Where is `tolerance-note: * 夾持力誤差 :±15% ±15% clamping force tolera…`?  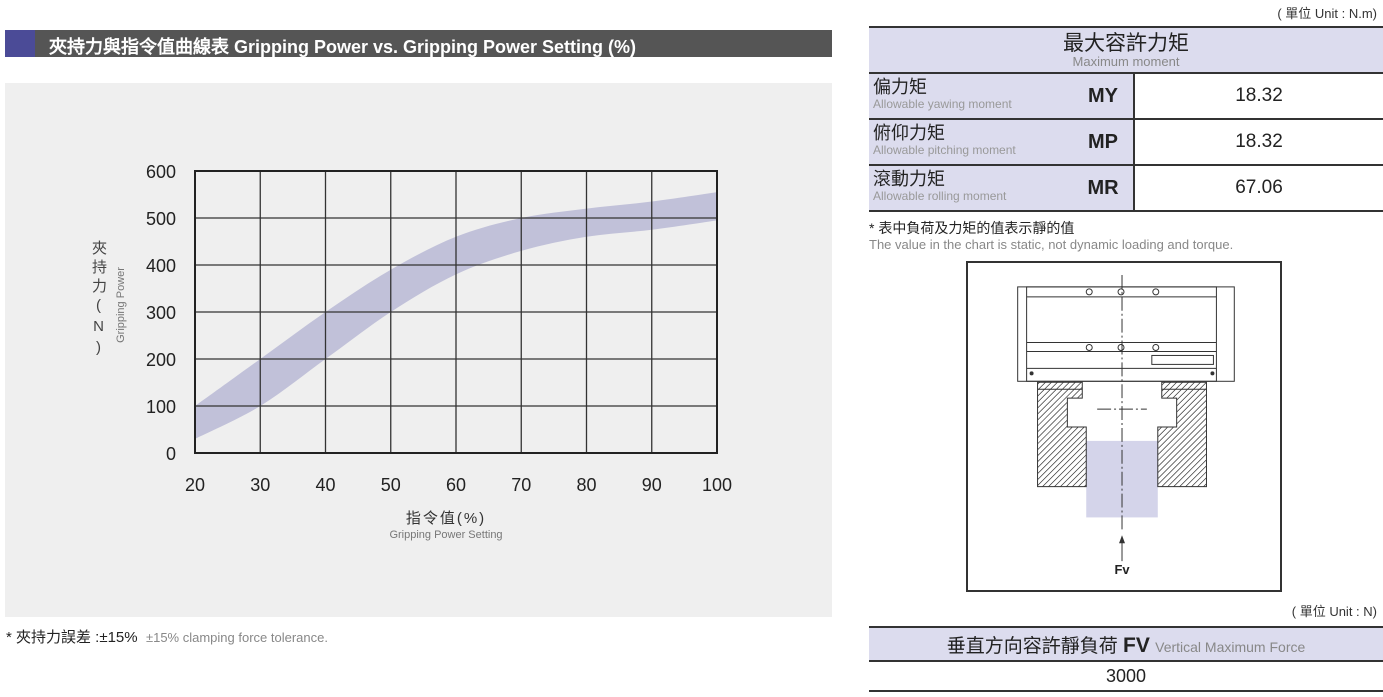
tolerance-note: * 夾持力誤差 :±15% ±15% clamping force tolera… is located at coordinates (167, 636).